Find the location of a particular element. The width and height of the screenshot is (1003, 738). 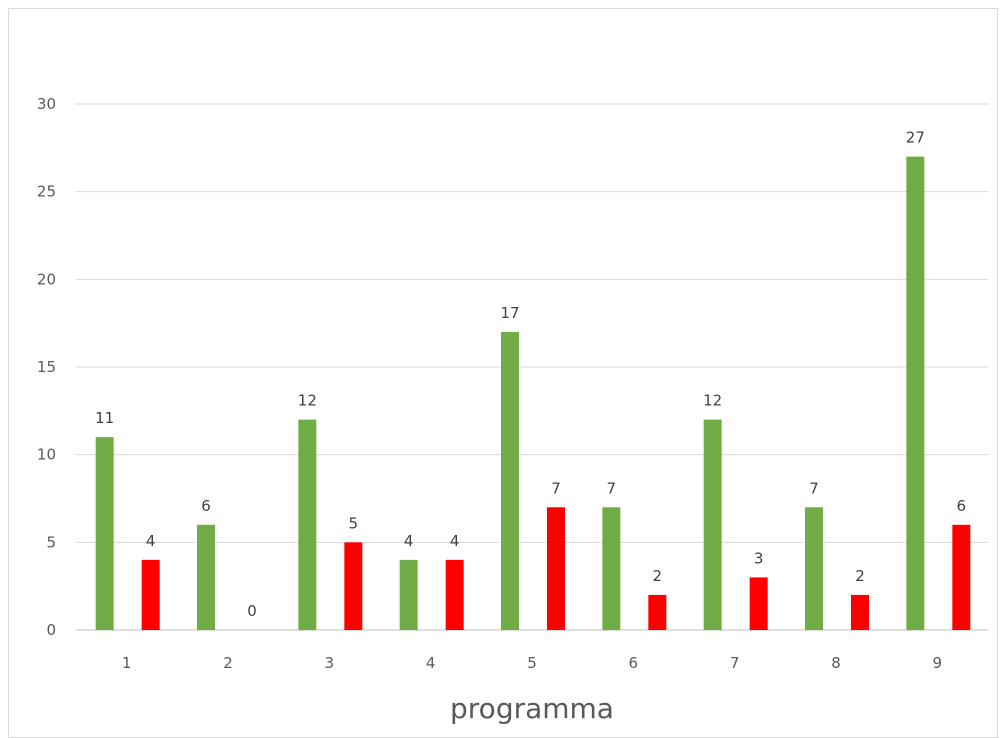

x-tick-label: 6 is located at coordinates (634, 663).